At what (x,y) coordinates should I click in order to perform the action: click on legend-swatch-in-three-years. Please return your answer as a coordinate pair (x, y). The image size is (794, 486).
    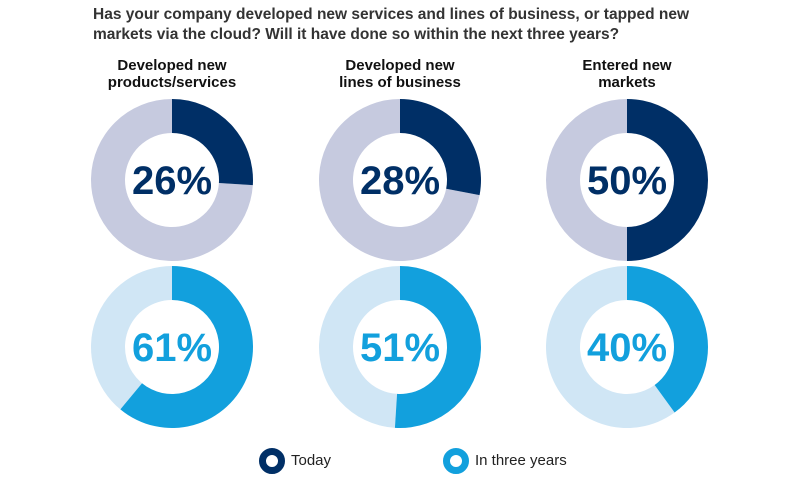
    Looking at the image, I should click on (456, 461).